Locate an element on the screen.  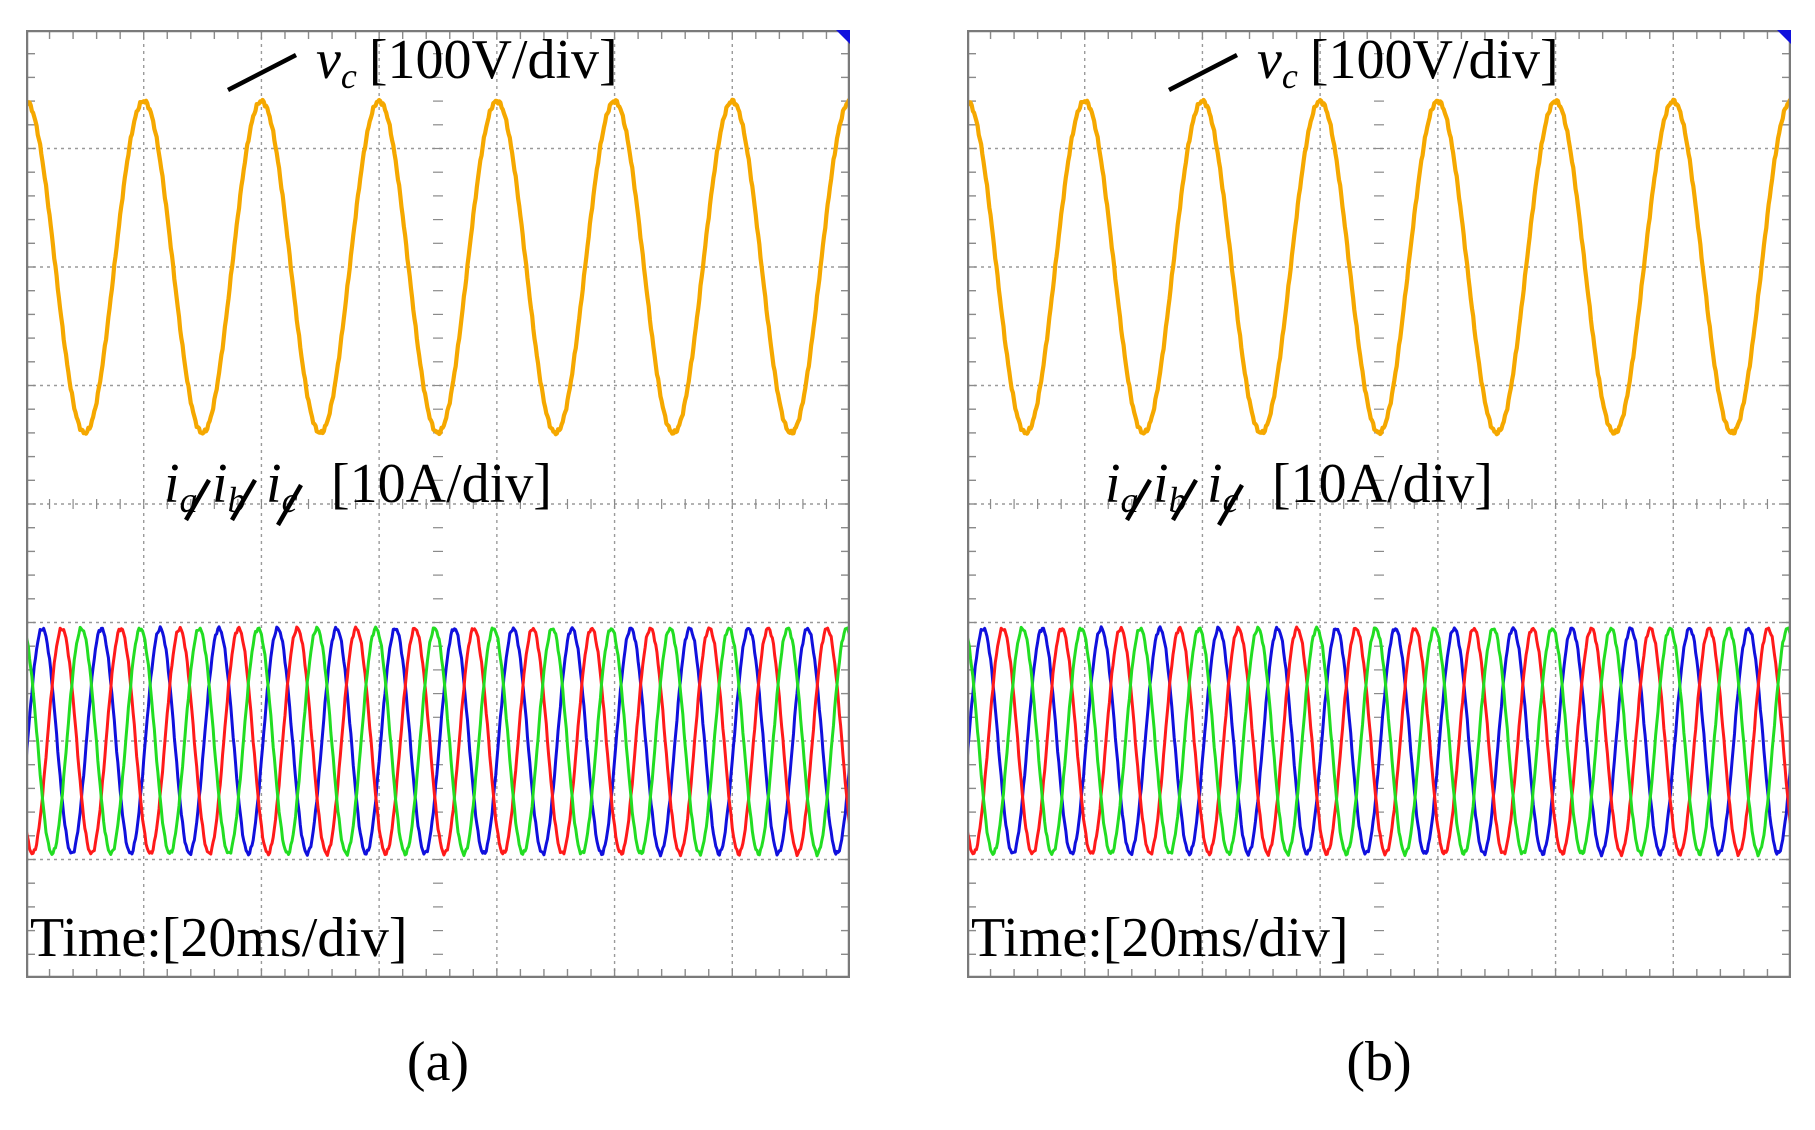
panel-caption-b: (b) is located at coordinates (1379, 1062).